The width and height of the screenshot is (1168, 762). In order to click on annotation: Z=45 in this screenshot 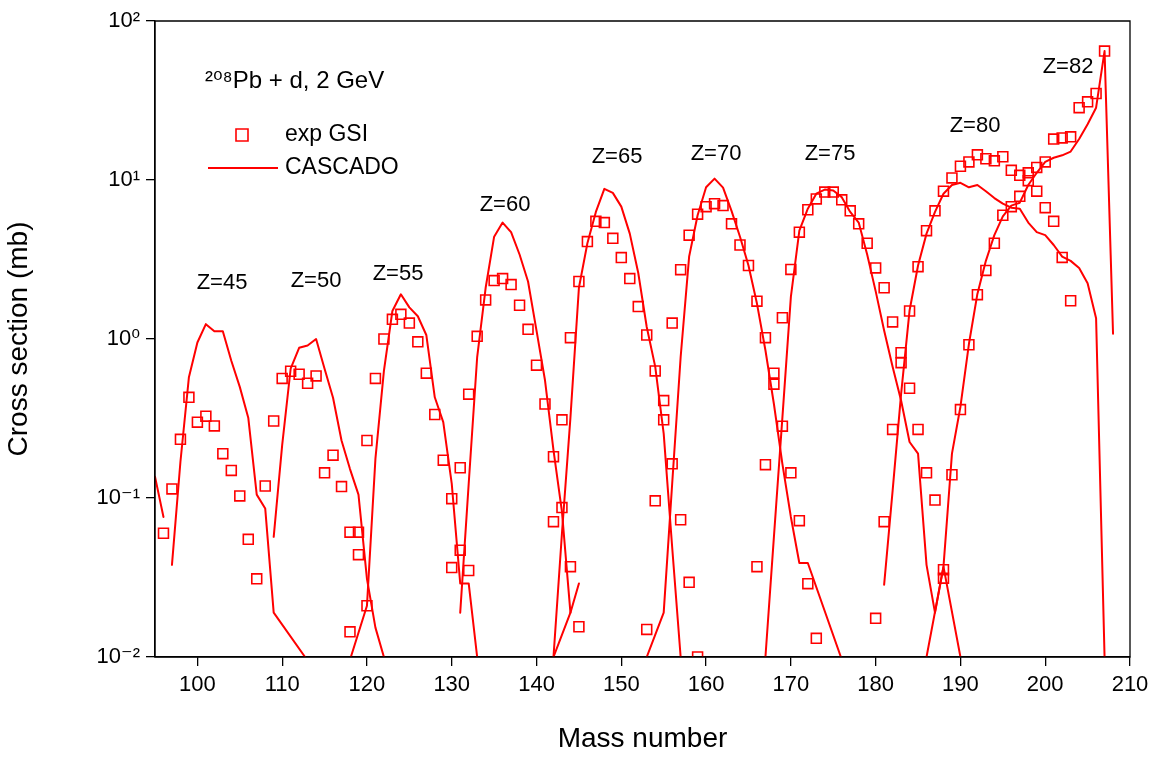, I will do `click(222, 282)`.